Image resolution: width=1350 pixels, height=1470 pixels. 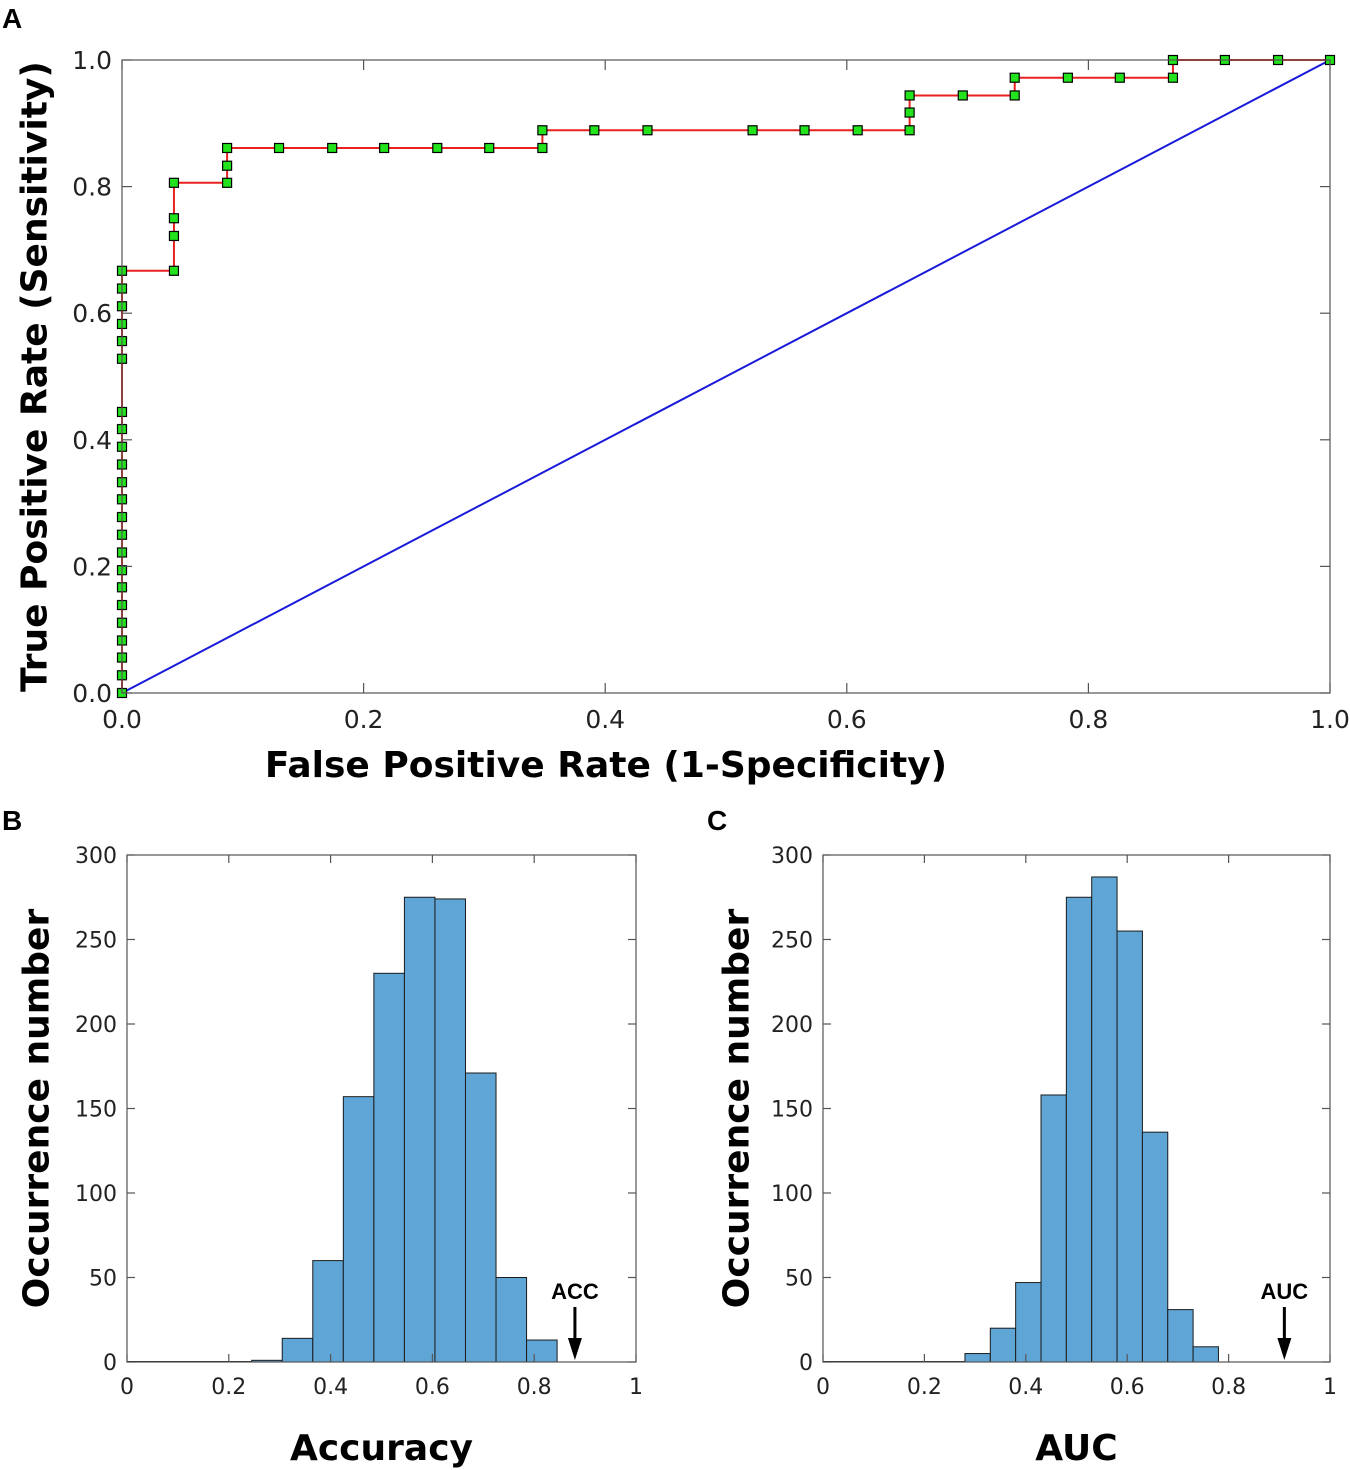 I want to click on y-tick-label: 0.8, so click(x=92, y=187).